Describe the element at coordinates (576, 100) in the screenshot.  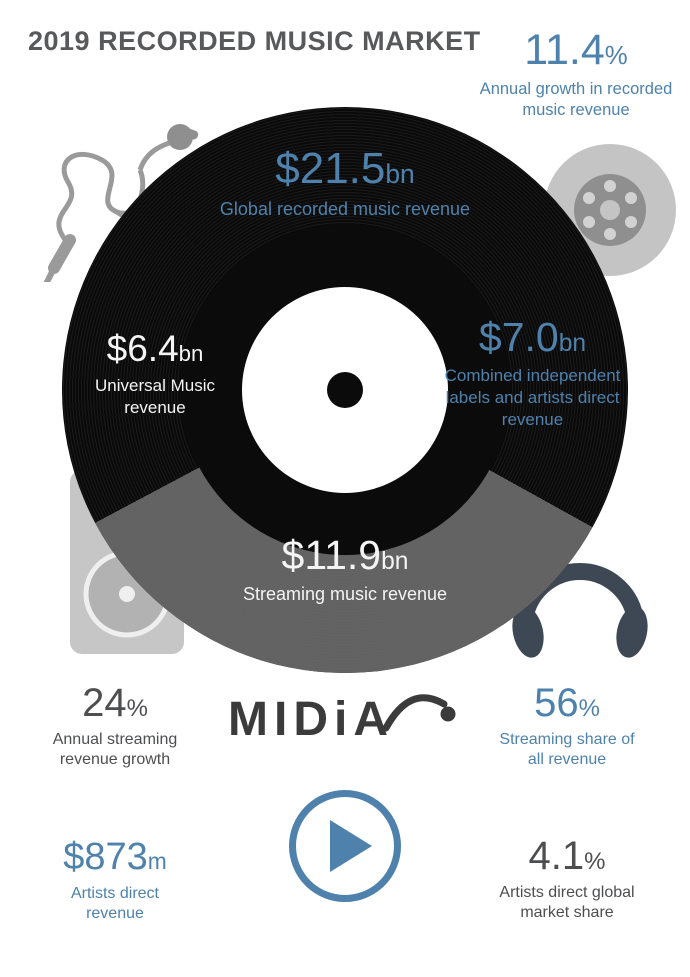
I see `stat-label: Annual growth in recorded music revenue` at that location.